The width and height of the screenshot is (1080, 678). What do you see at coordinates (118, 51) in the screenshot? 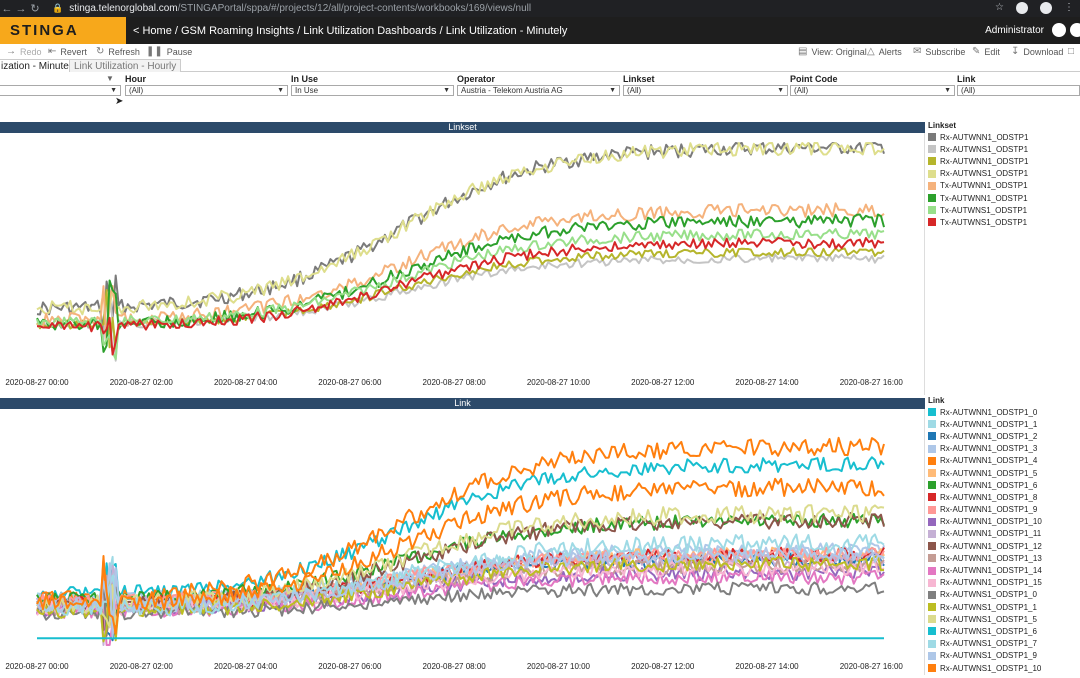
I see `refresh-button: ↻ Refresh` at bounding box center [118, 51].